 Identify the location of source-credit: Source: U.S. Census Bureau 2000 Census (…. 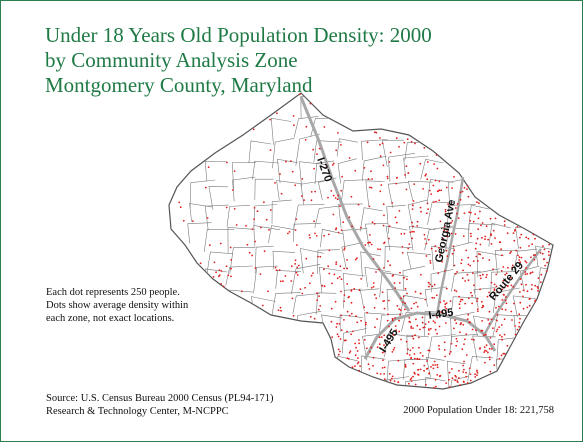
(159, 405).